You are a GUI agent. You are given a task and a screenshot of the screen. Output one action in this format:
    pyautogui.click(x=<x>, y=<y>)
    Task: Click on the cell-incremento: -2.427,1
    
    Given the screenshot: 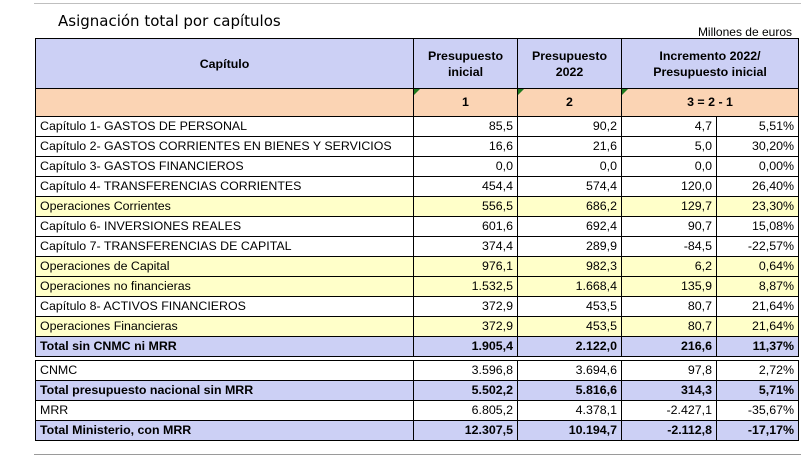 What is the action you would take?
    pyautogui.click(x=669, y=410)
    